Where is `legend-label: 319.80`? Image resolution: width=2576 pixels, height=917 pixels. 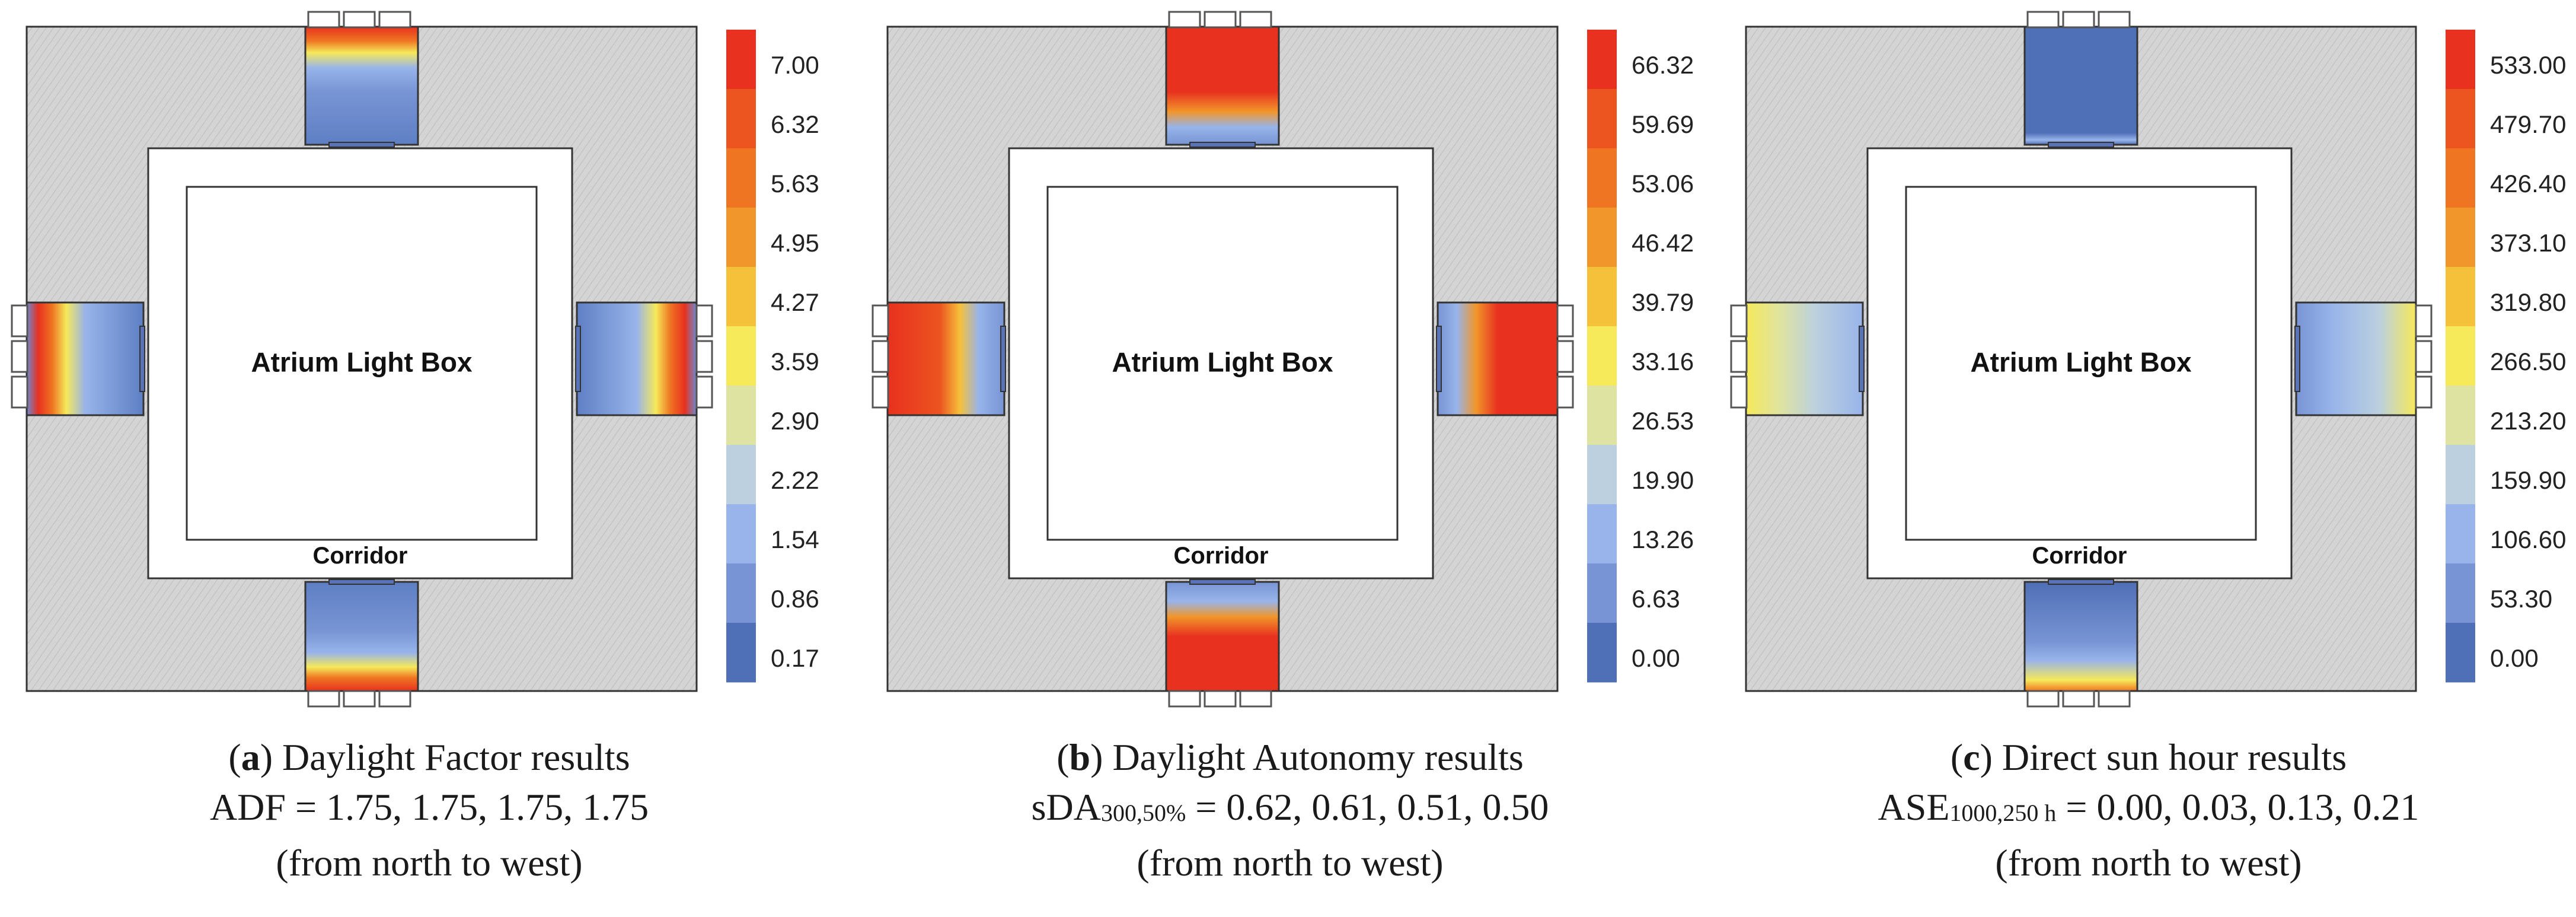
legend-label: 319.80 is located at coordinates (2528, 302).